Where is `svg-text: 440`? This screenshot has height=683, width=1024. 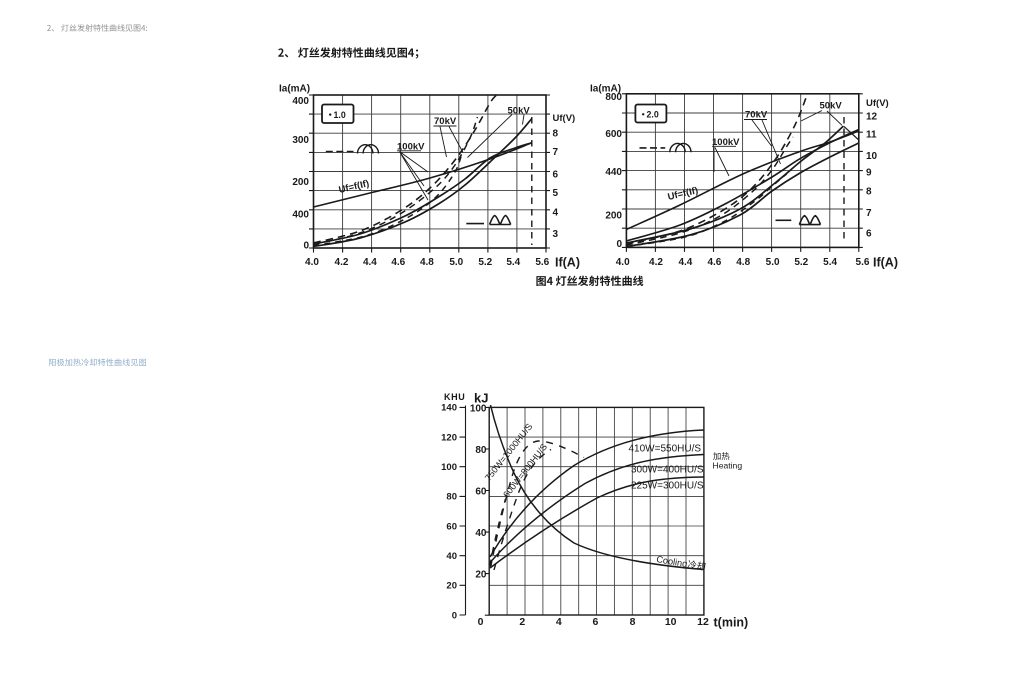 svg-text: 440 is located at coordinates (613, 172).